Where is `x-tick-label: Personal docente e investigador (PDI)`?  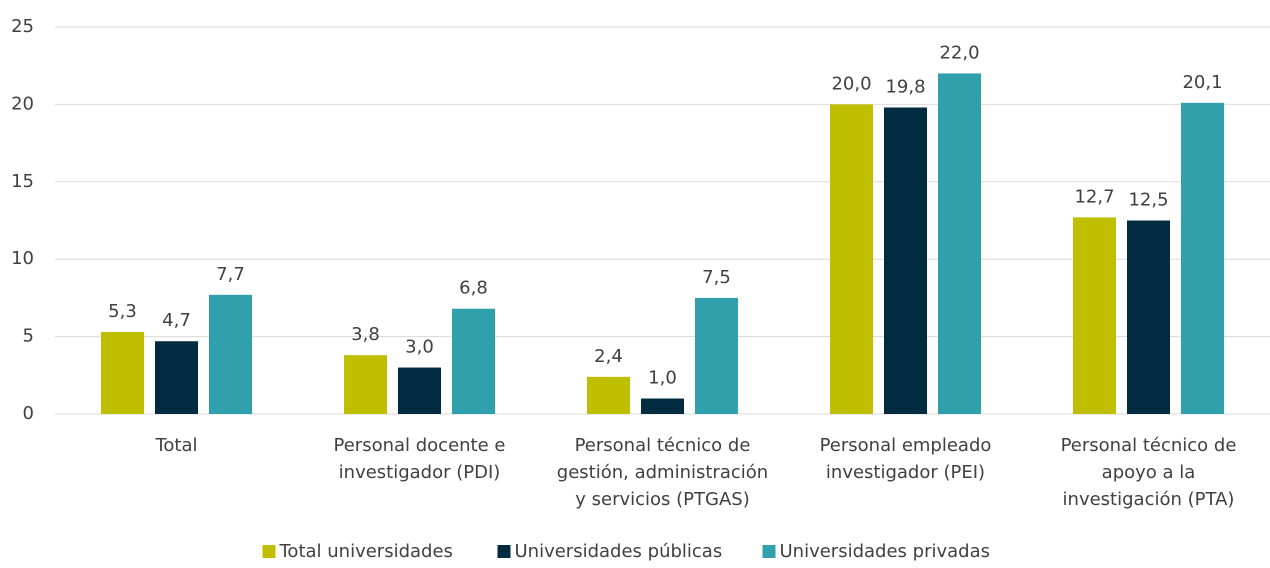 x-tick-label: Personal docente e investigador (PDI) is located at coordinates (420, 459).